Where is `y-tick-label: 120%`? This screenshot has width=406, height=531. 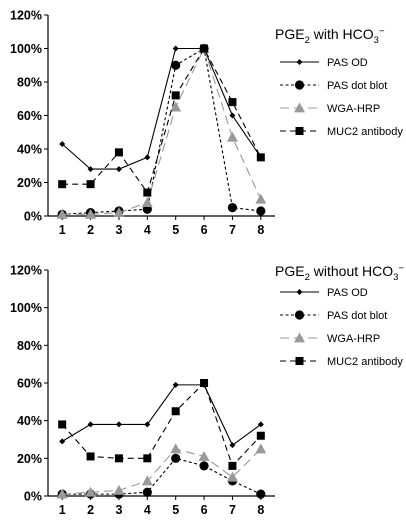
y-tick-label: 120% is located at coordinates (26, 271).